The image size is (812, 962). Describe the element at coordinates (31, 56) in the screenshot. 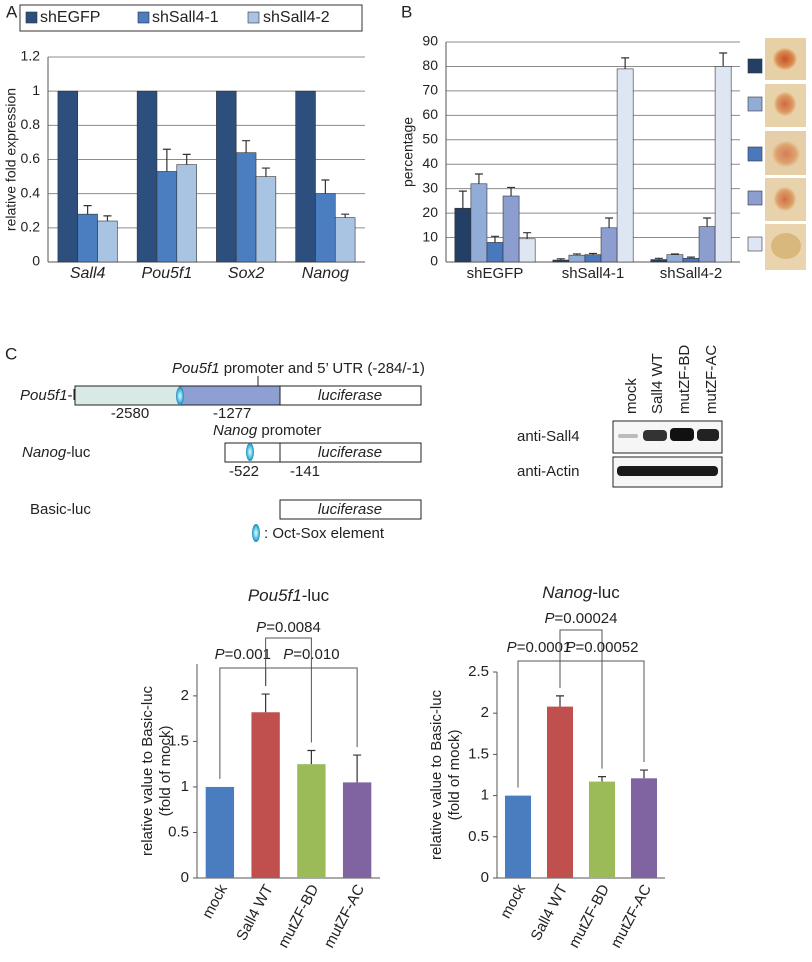

I see `y-tick-label: 1.2` at that location.